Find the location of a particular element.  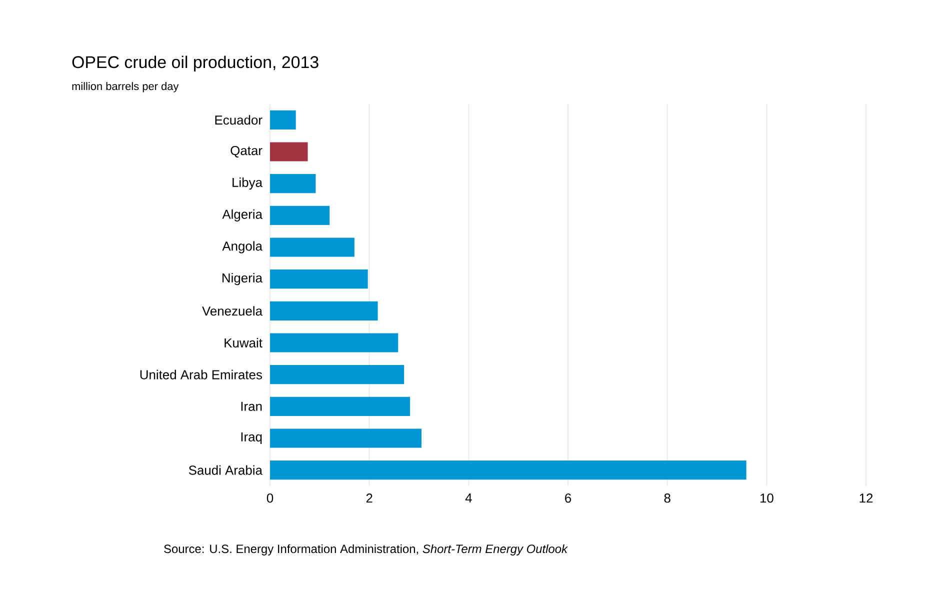

y-tick-label: Libya is located at coordinates (247, 184).